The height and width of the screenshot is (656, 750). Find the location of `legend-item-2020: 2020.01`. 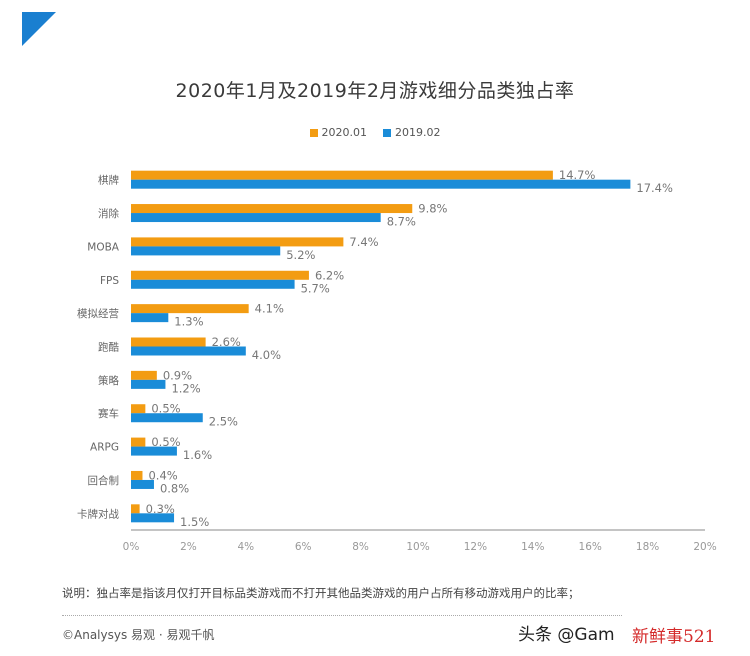

legend-item-2020: 2020.01 is located at coordinates (338, 132).